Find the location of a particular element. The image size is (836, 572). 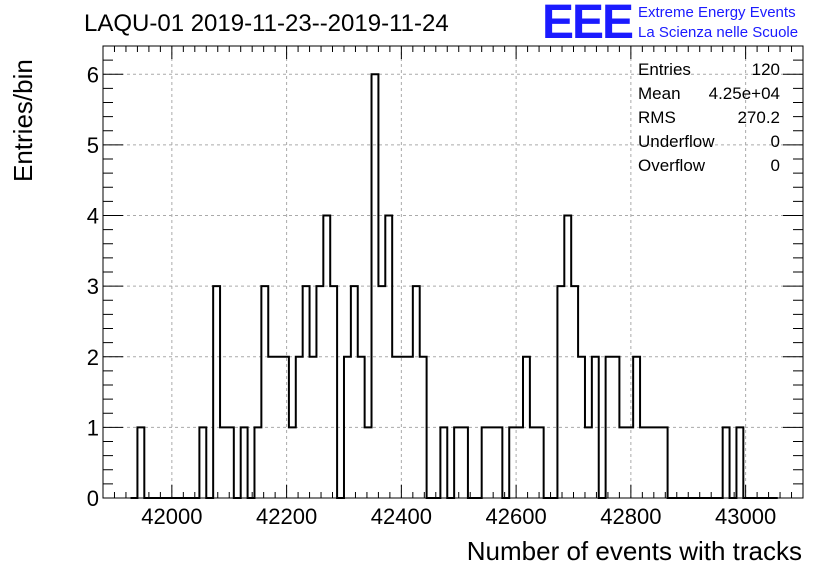

stats-row-rms: RMS 270.2 is located at coordinates (709, 118).